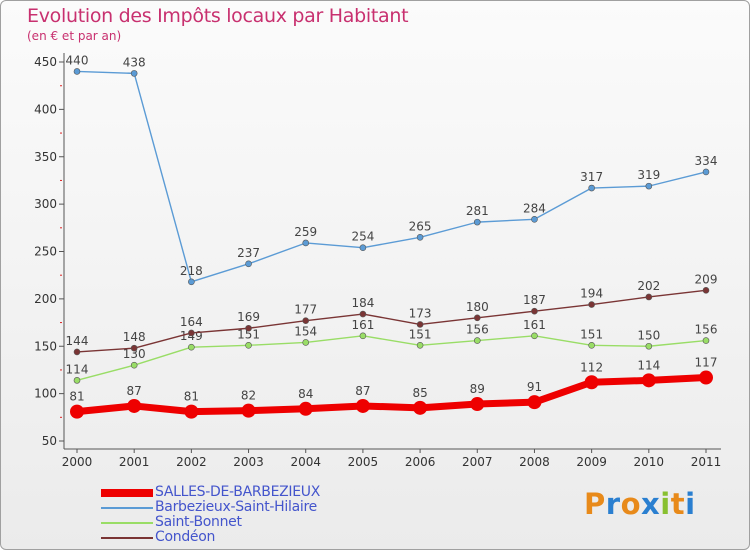 This screenshot has height=550, width=750. What do you see at coordinates (420, 462) in the screenshot?
I see `x-tick-label: 2006` at bounding box center [420, 462].